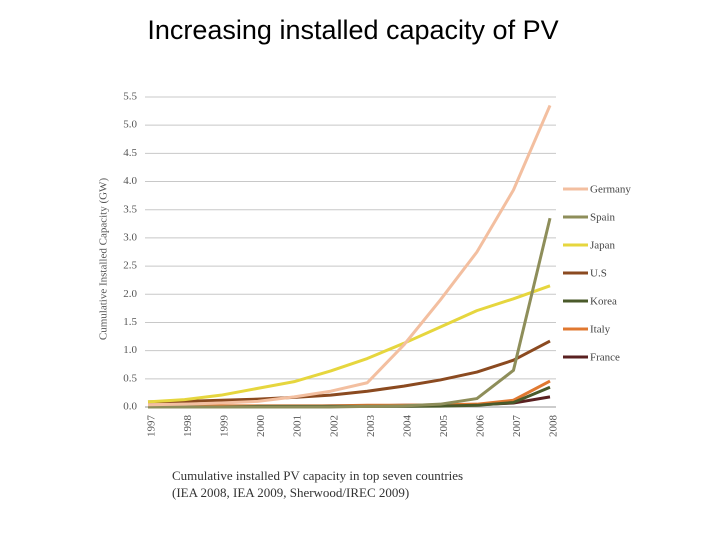 The image size is (720, 540). What do you see at coordinates (130, 181) in the screenshot?
I see `y-tick-label: 4.0` at bounding box center [130, 181].